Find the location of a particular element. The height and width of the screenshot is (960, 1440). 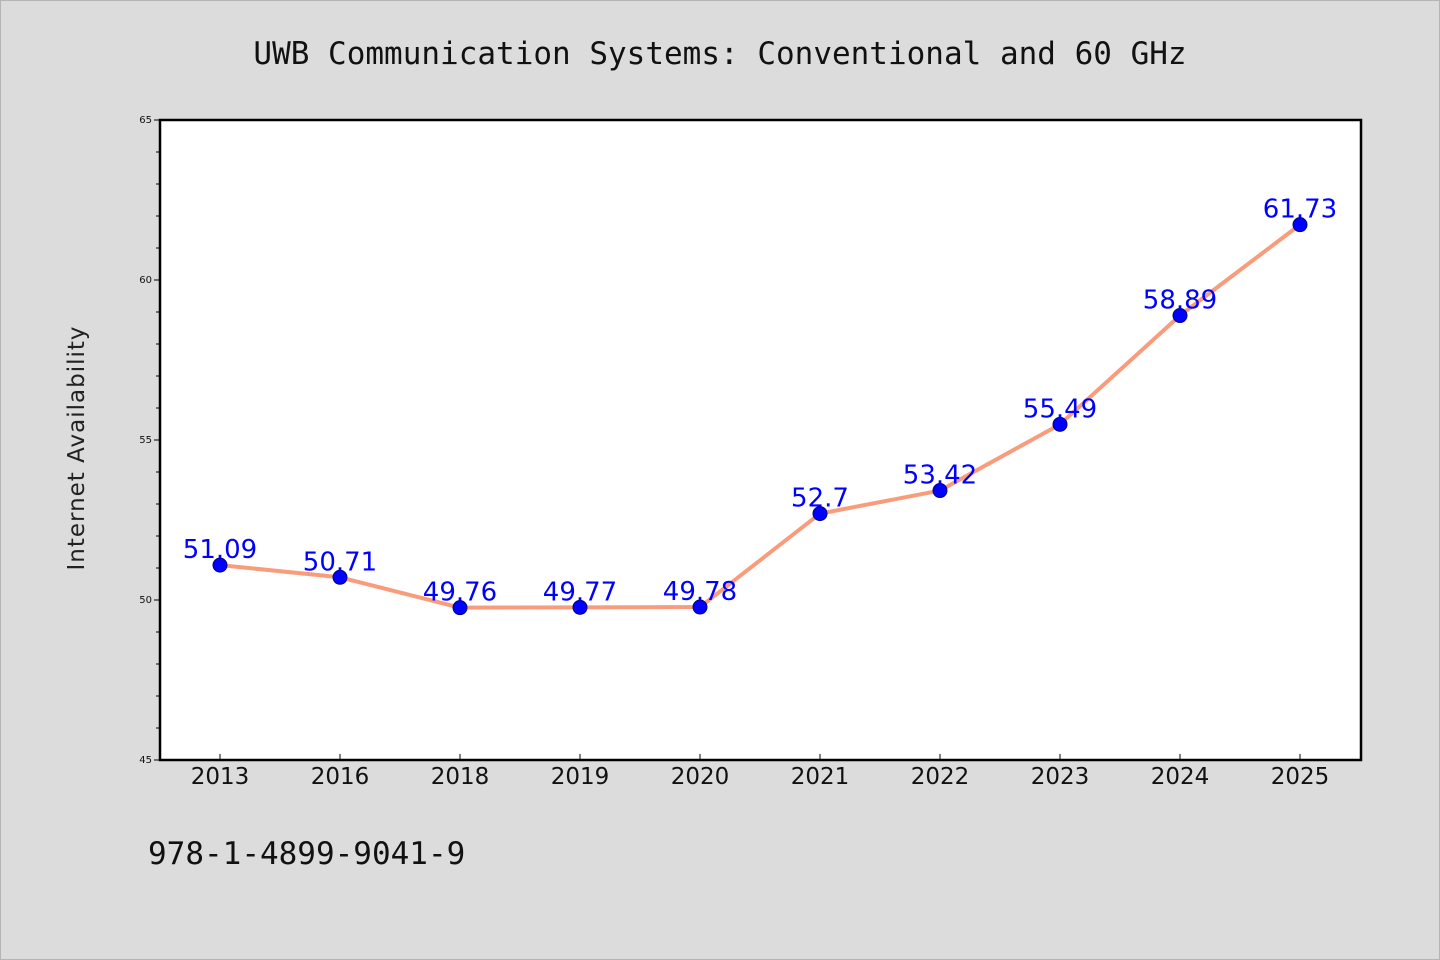

x-tick-label: 2016 is located at coordinates (340, 777).